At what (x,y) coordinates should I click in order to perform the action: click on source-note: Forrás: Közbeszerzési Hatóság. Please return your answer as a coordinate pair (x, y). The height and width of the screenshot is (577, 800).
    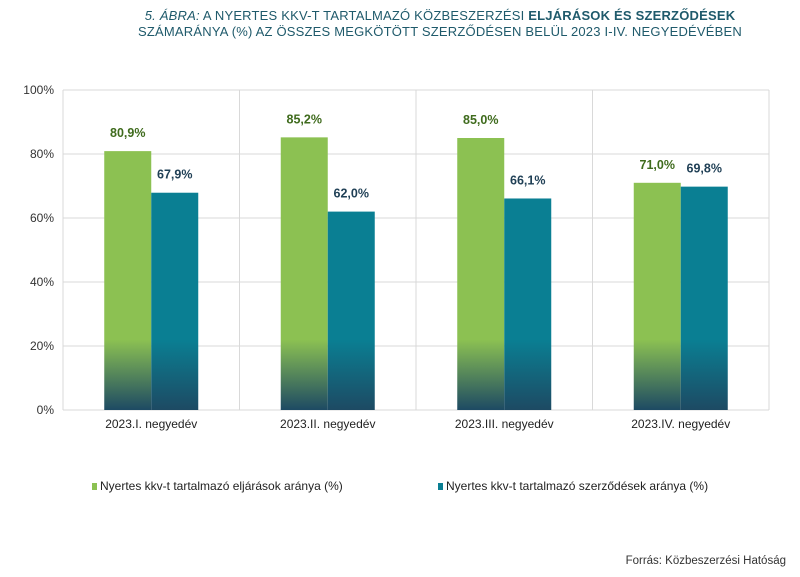
    Looking at the image, I should click on (705, 561).